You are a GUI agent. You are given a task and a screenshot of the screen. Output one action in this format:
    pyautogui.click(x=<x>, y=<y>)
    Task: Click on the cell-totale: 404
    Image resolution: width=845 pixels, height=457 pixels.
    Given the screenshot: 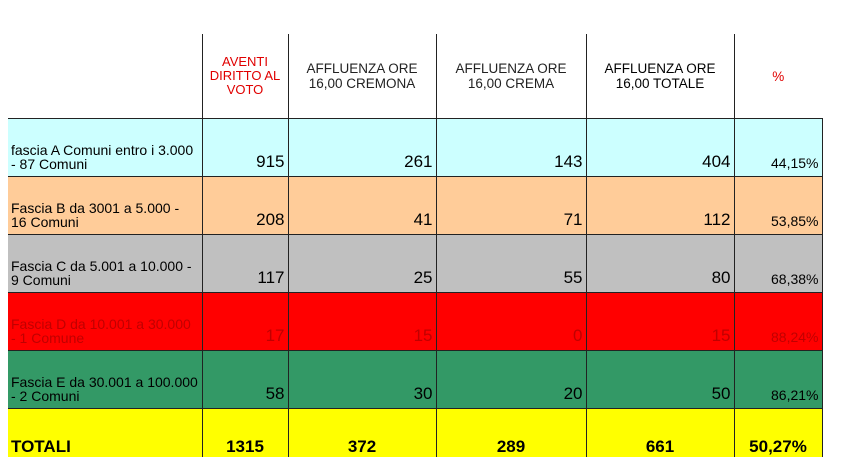 What is the action you would take?
    pyautogui.click(x=660, y=148)
    